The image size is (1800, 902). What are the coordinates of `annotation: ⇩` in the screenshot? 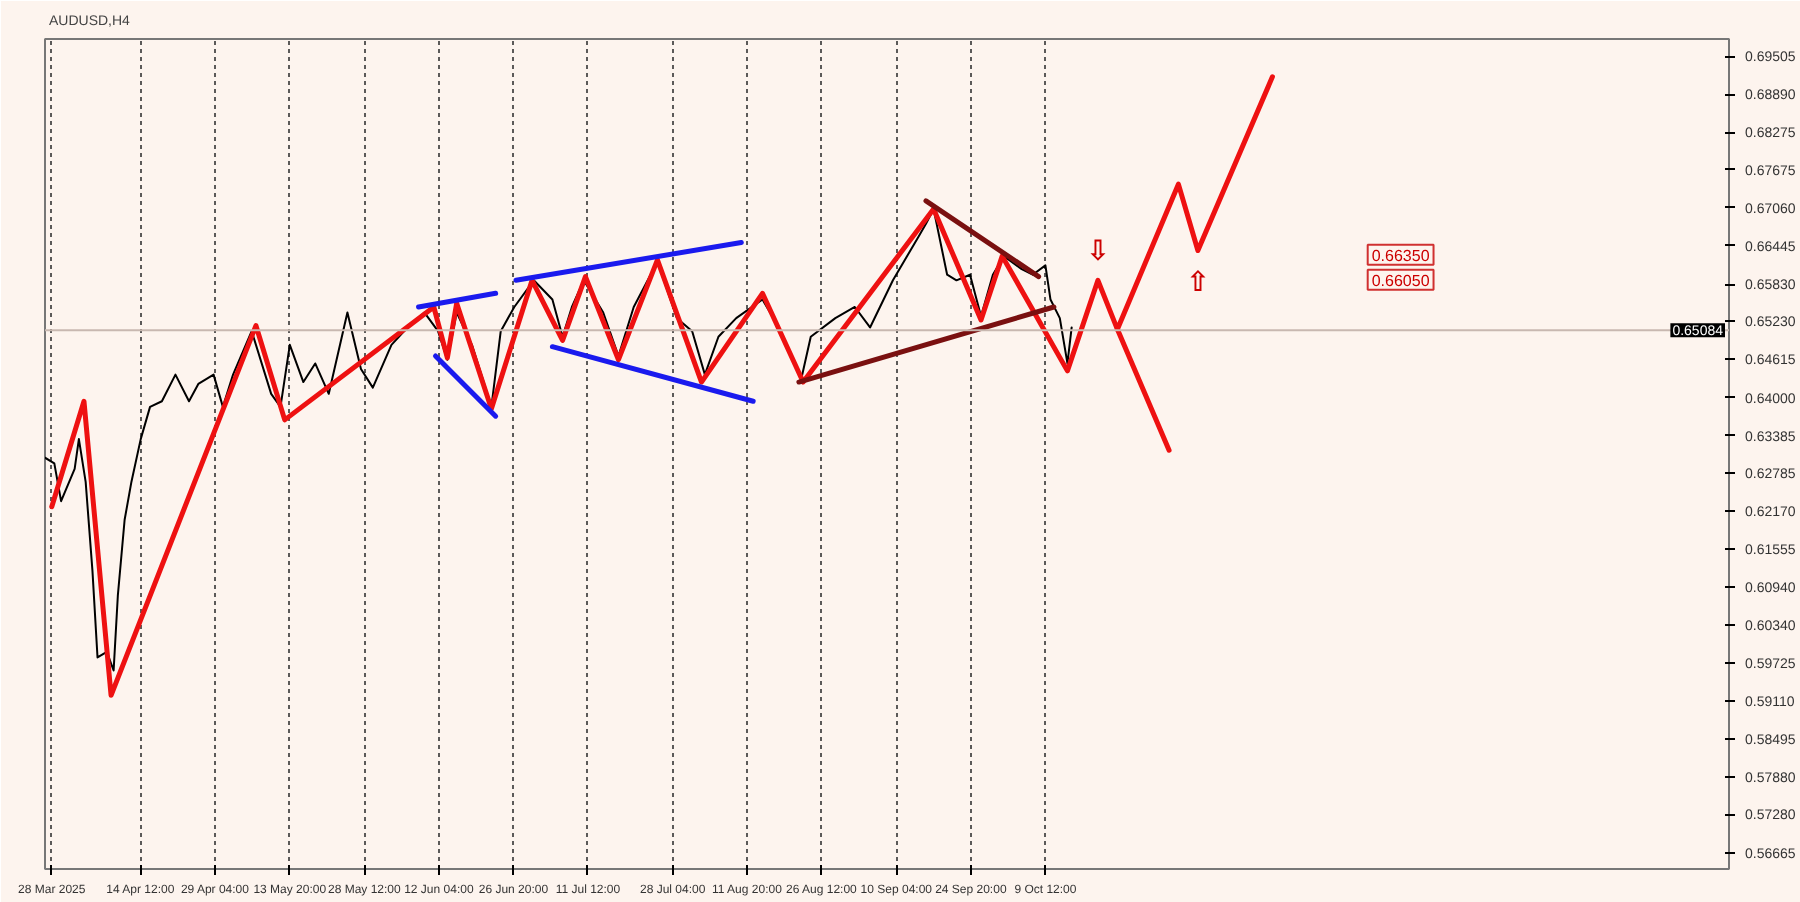 It's located at (1098, 252).